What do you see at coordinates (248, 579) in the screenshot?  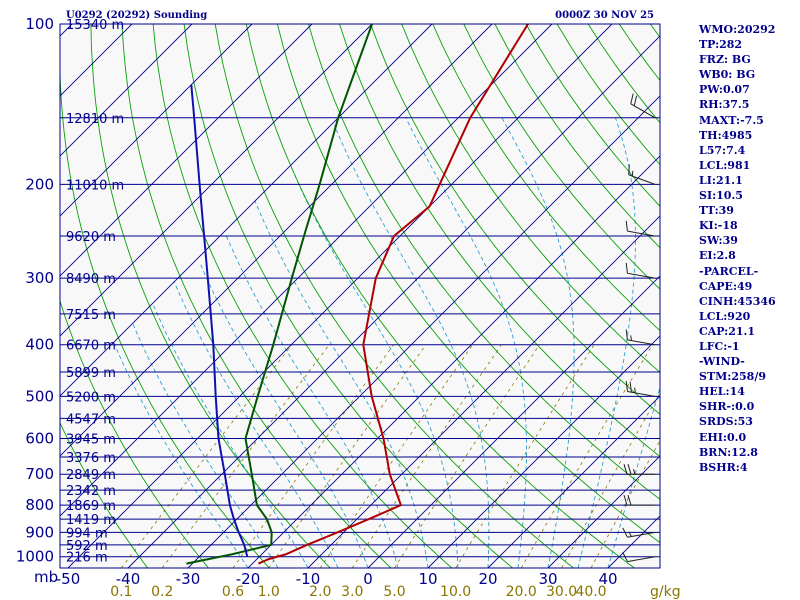 I see `temperature-tick-label: -20` at bounding box center [248, 579].